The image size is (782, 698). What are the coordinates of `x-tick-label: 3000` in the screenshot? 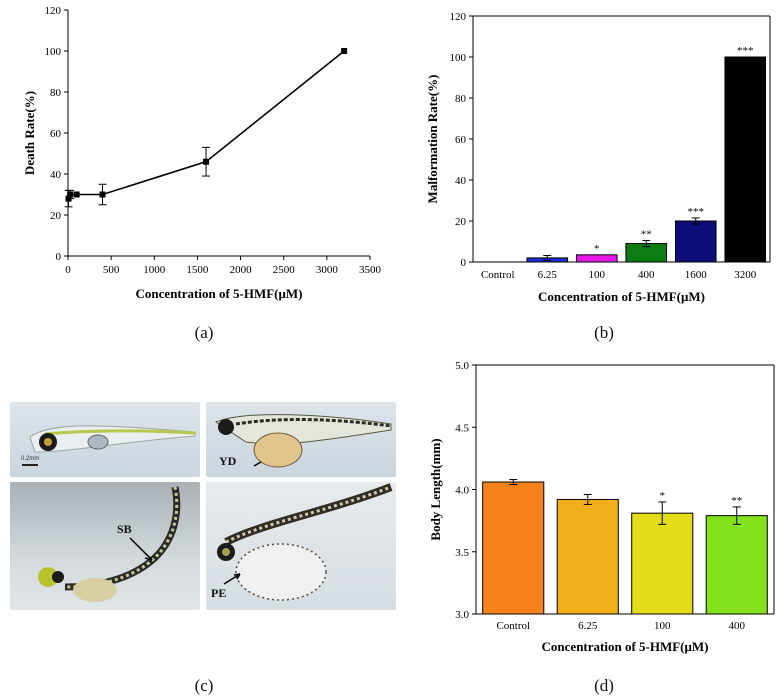 It's located at (327, 270).